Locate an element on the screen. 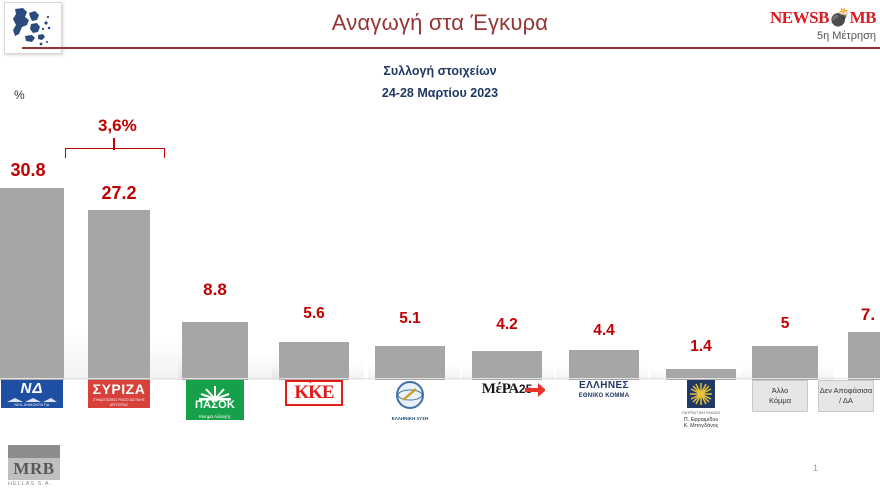  ellines-logo-icon: ΕΛΛΗΝΕΣ ΕΘΝΙΚΟ ΚΟΜΜΑ is located at coordinates (604, 392).